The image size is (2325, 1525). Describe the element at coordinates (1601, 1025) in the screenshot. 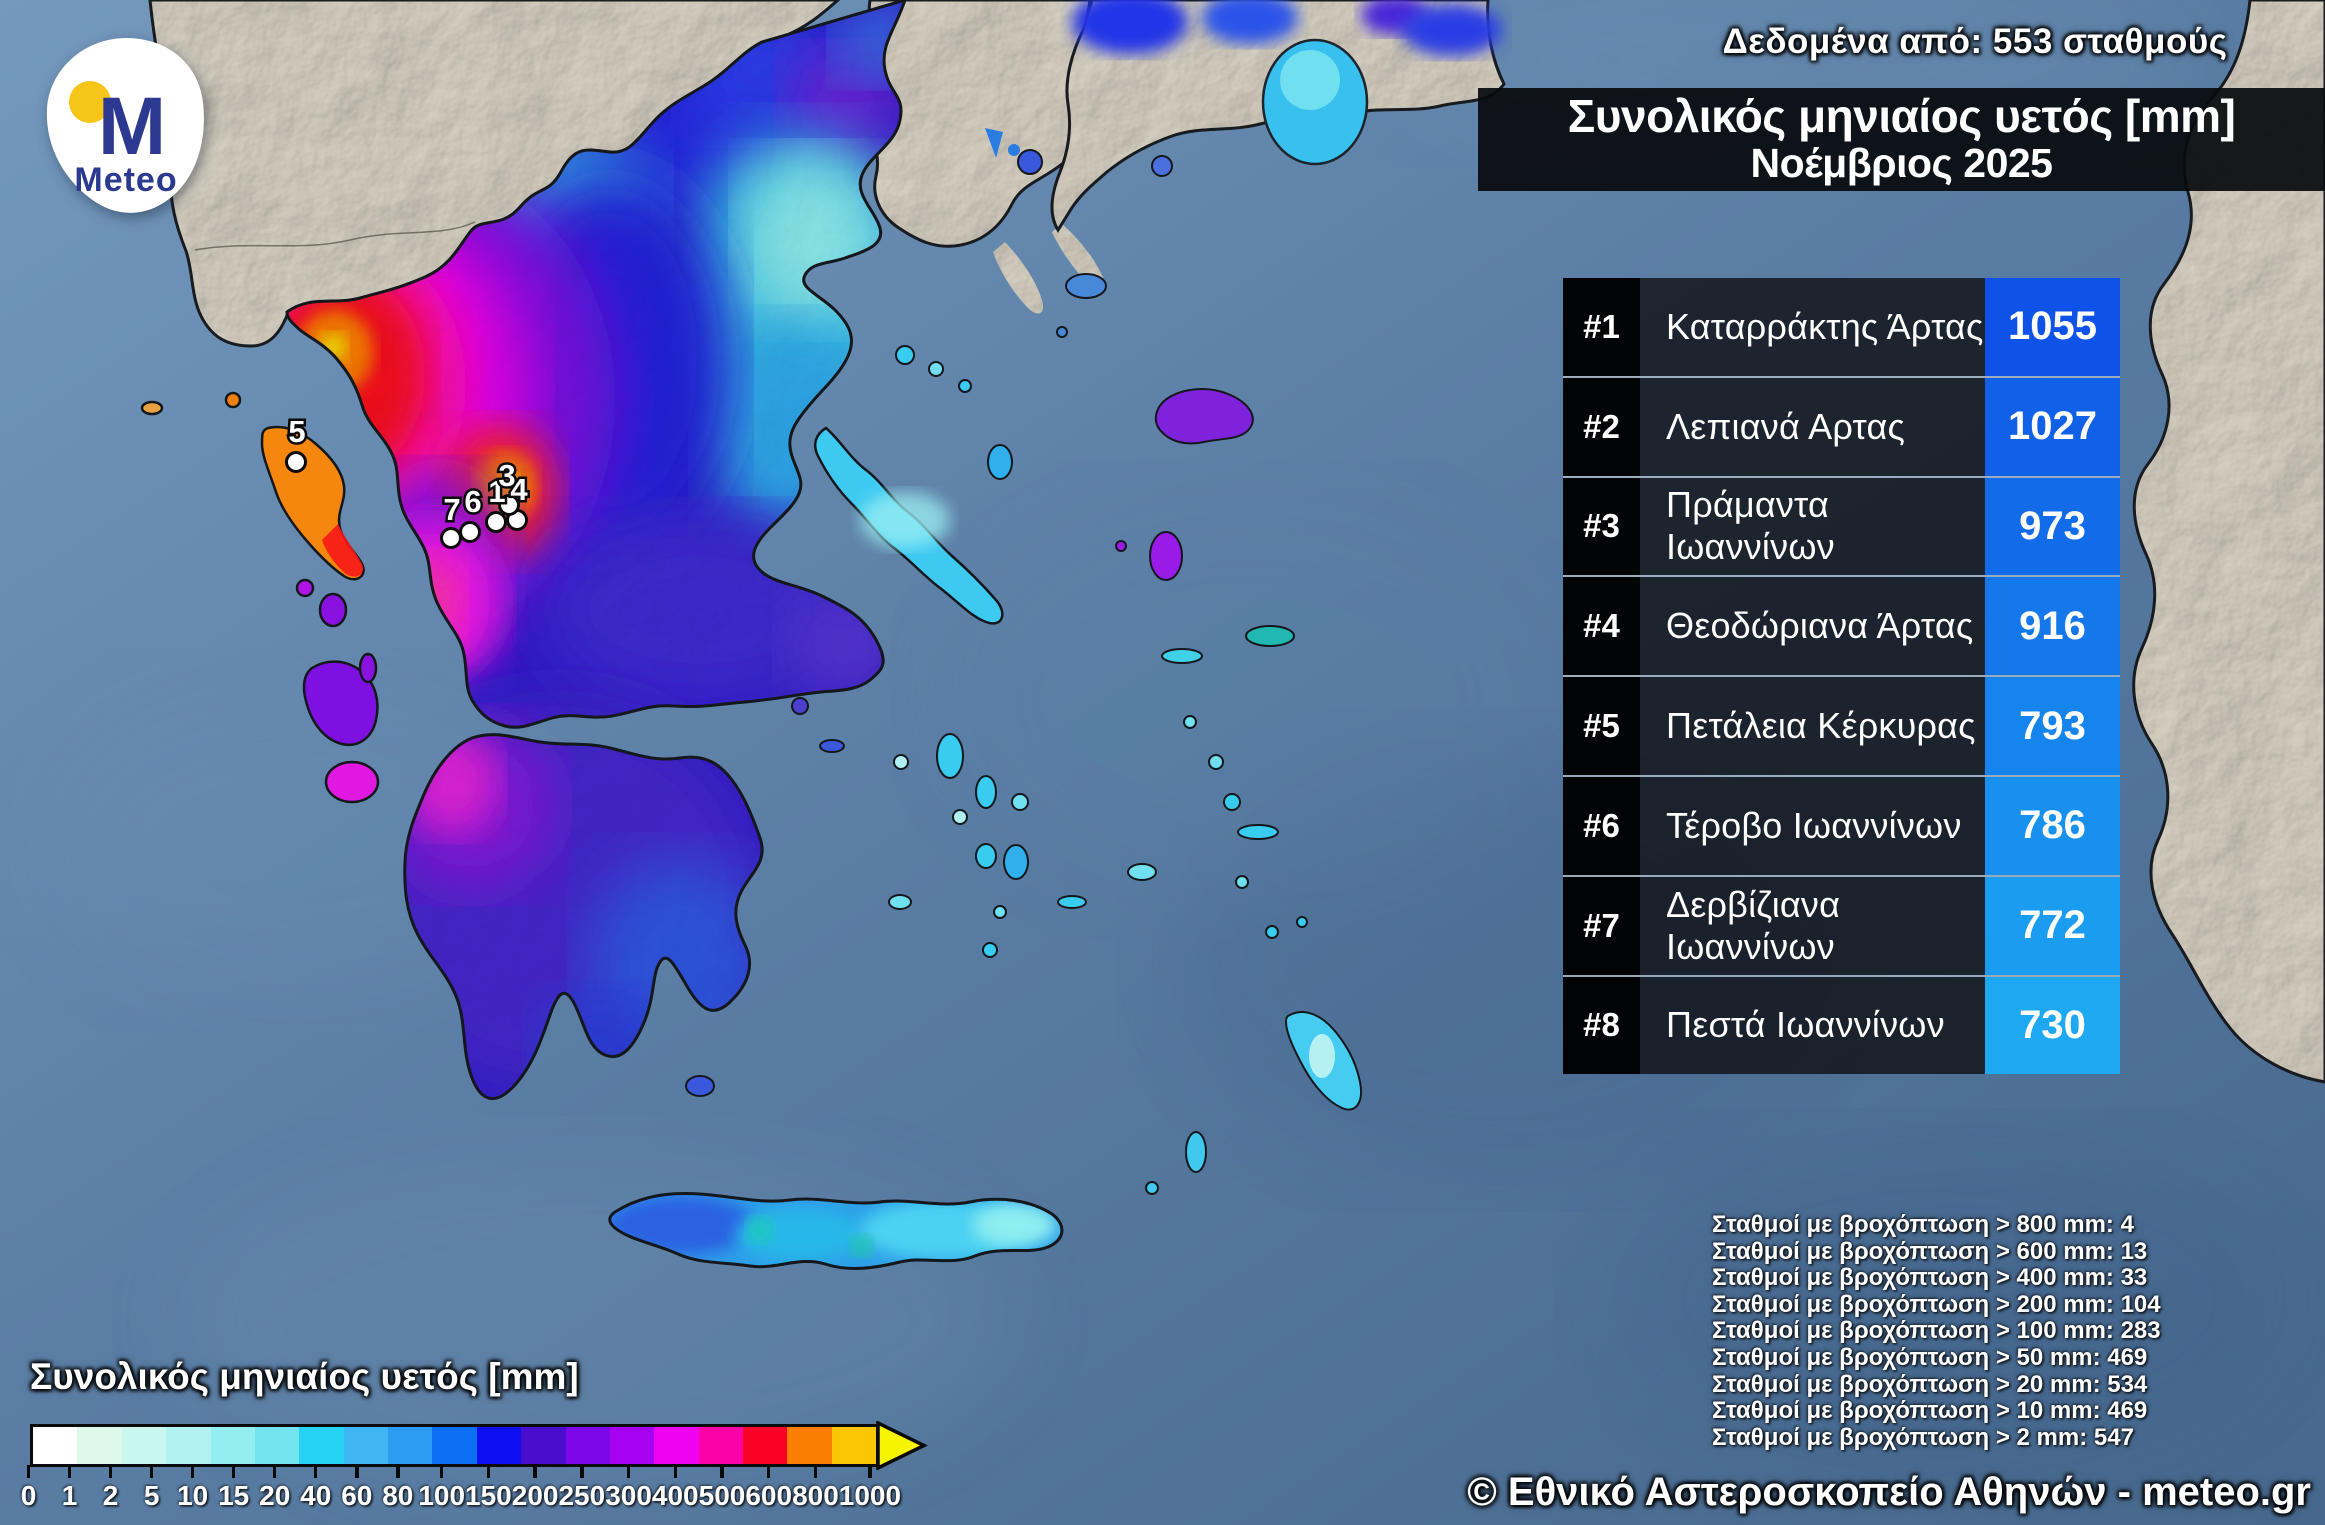

I see `rank-cell: #8` at that location.